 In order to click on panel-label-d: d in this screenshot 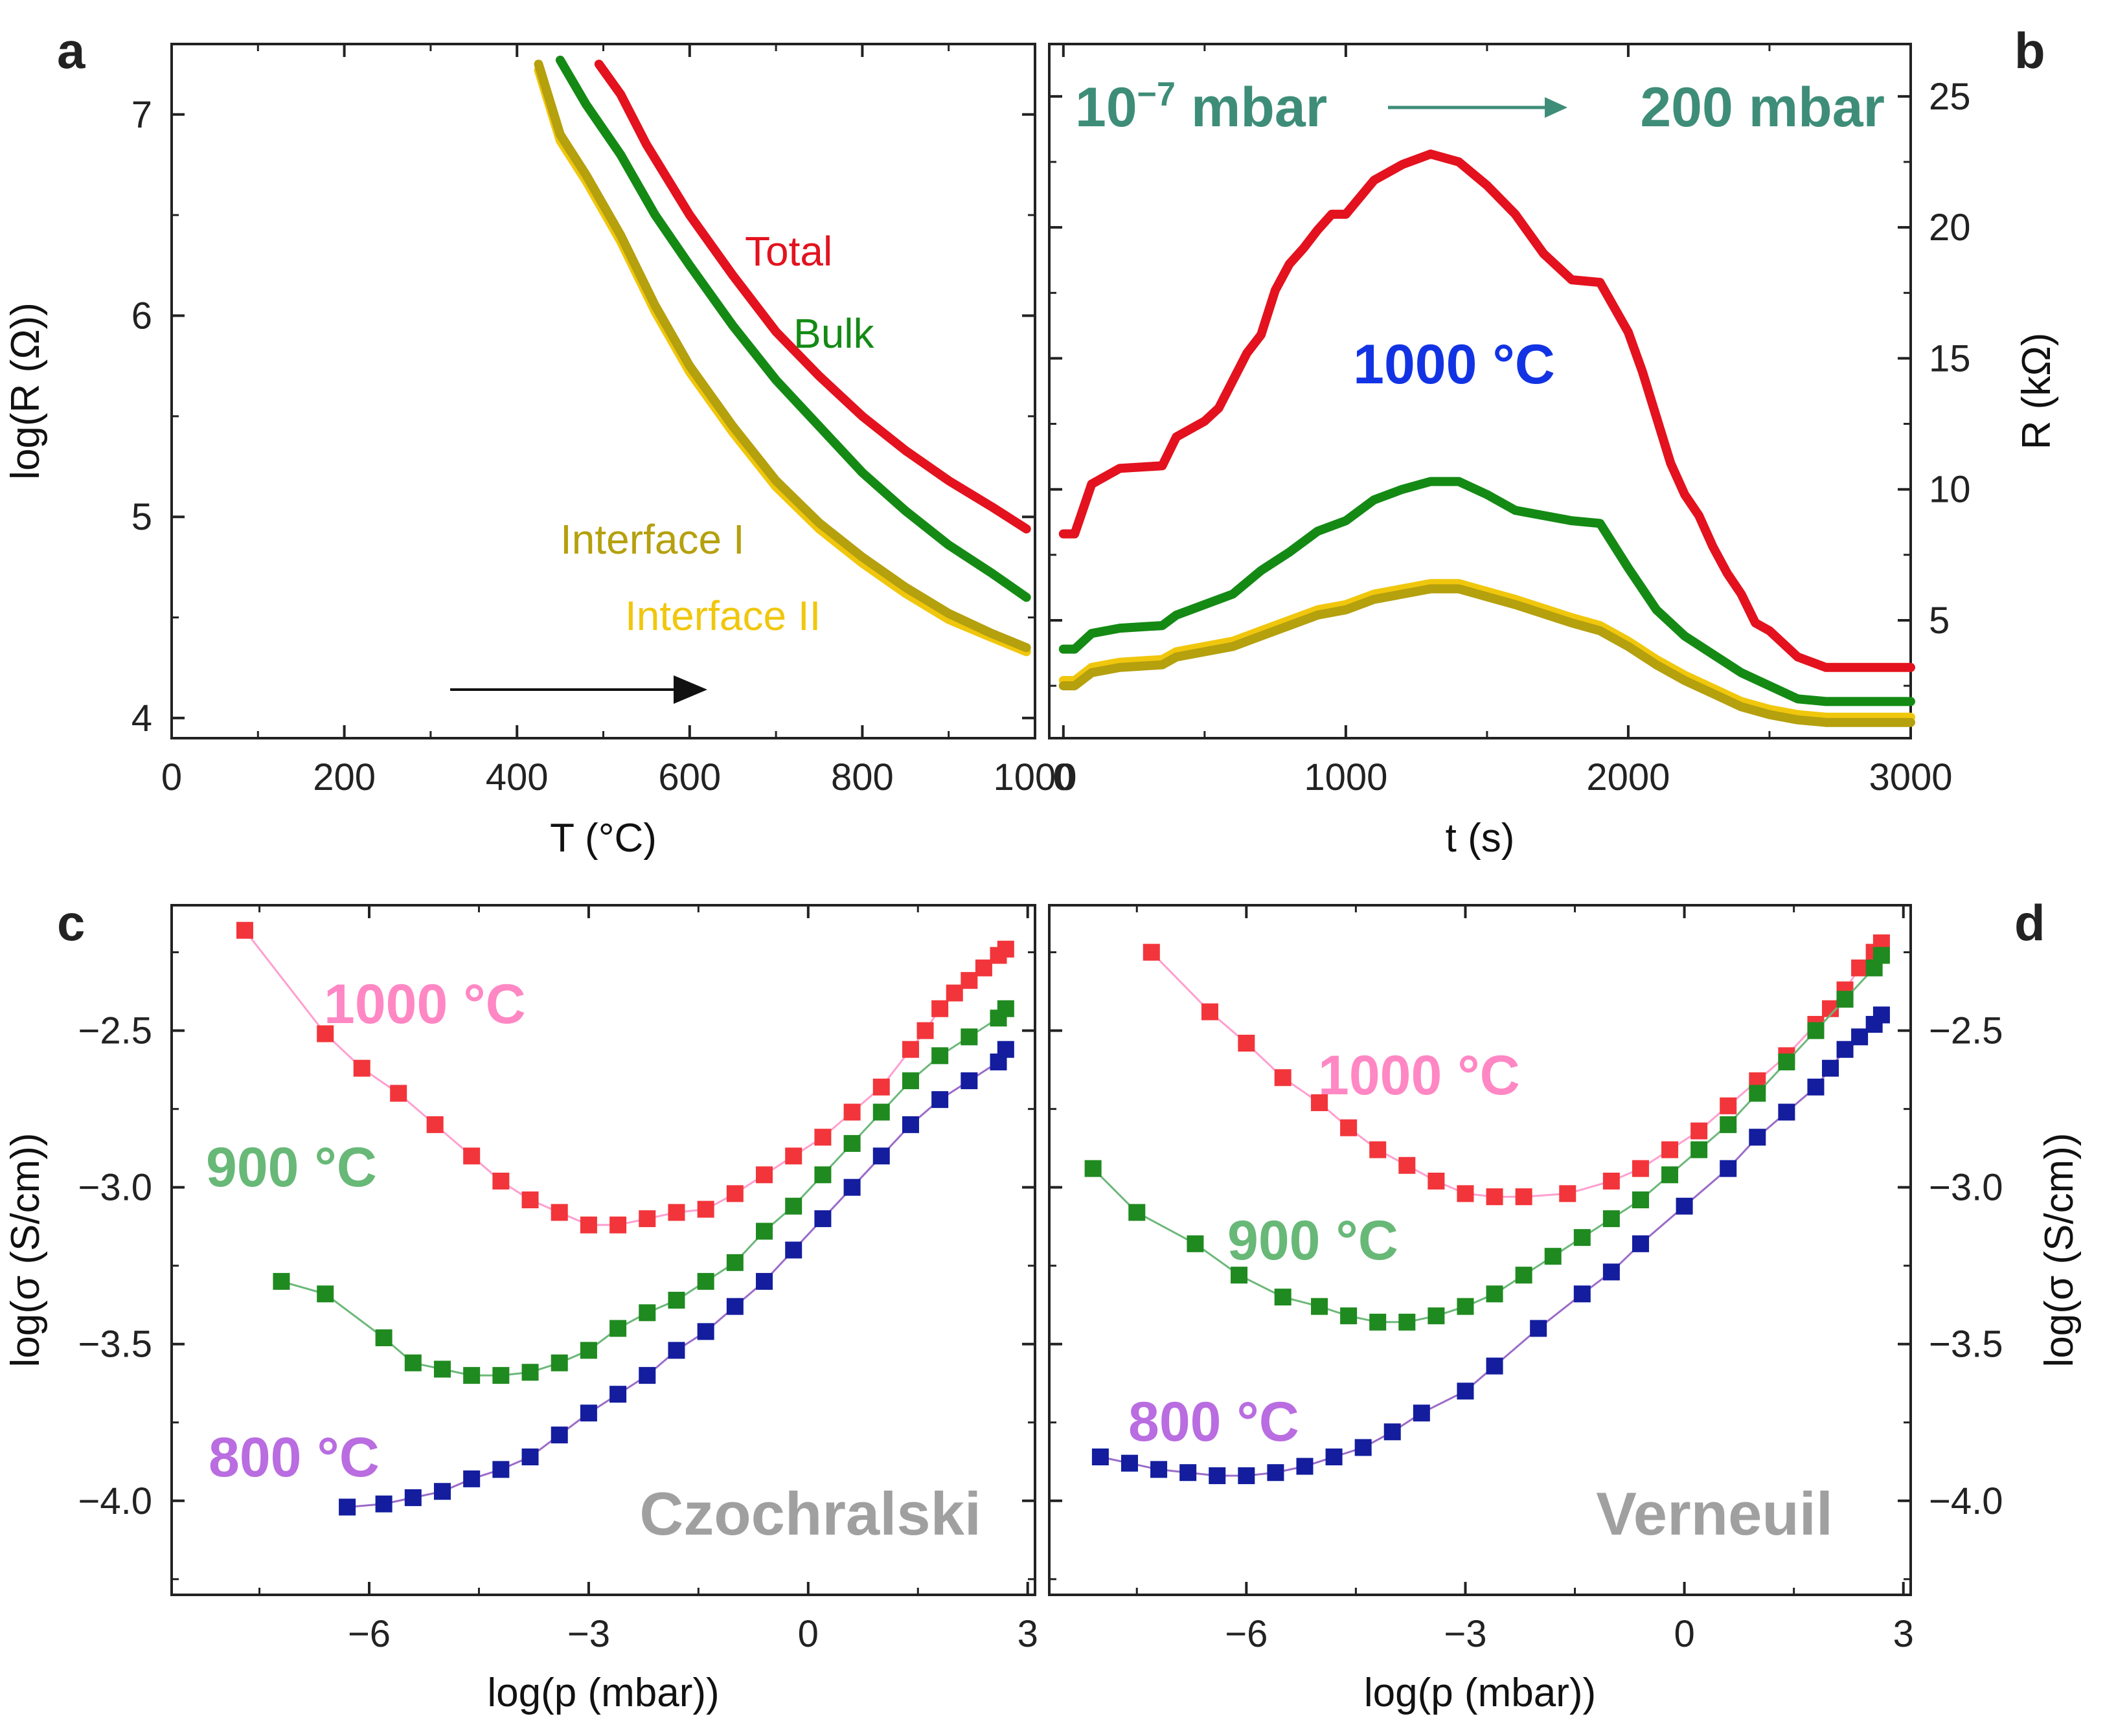, I will do `click(2029, 923)`.